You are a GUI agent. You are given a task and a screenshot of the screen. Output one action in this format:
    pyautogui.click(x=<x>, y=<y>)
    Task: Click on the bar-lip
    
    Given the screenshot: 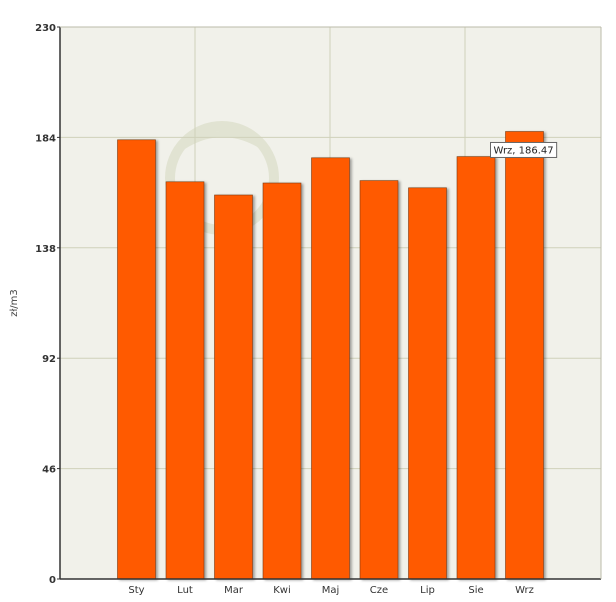 What is the action you would take?
    pyautogui.click(x=427, y=383)
    